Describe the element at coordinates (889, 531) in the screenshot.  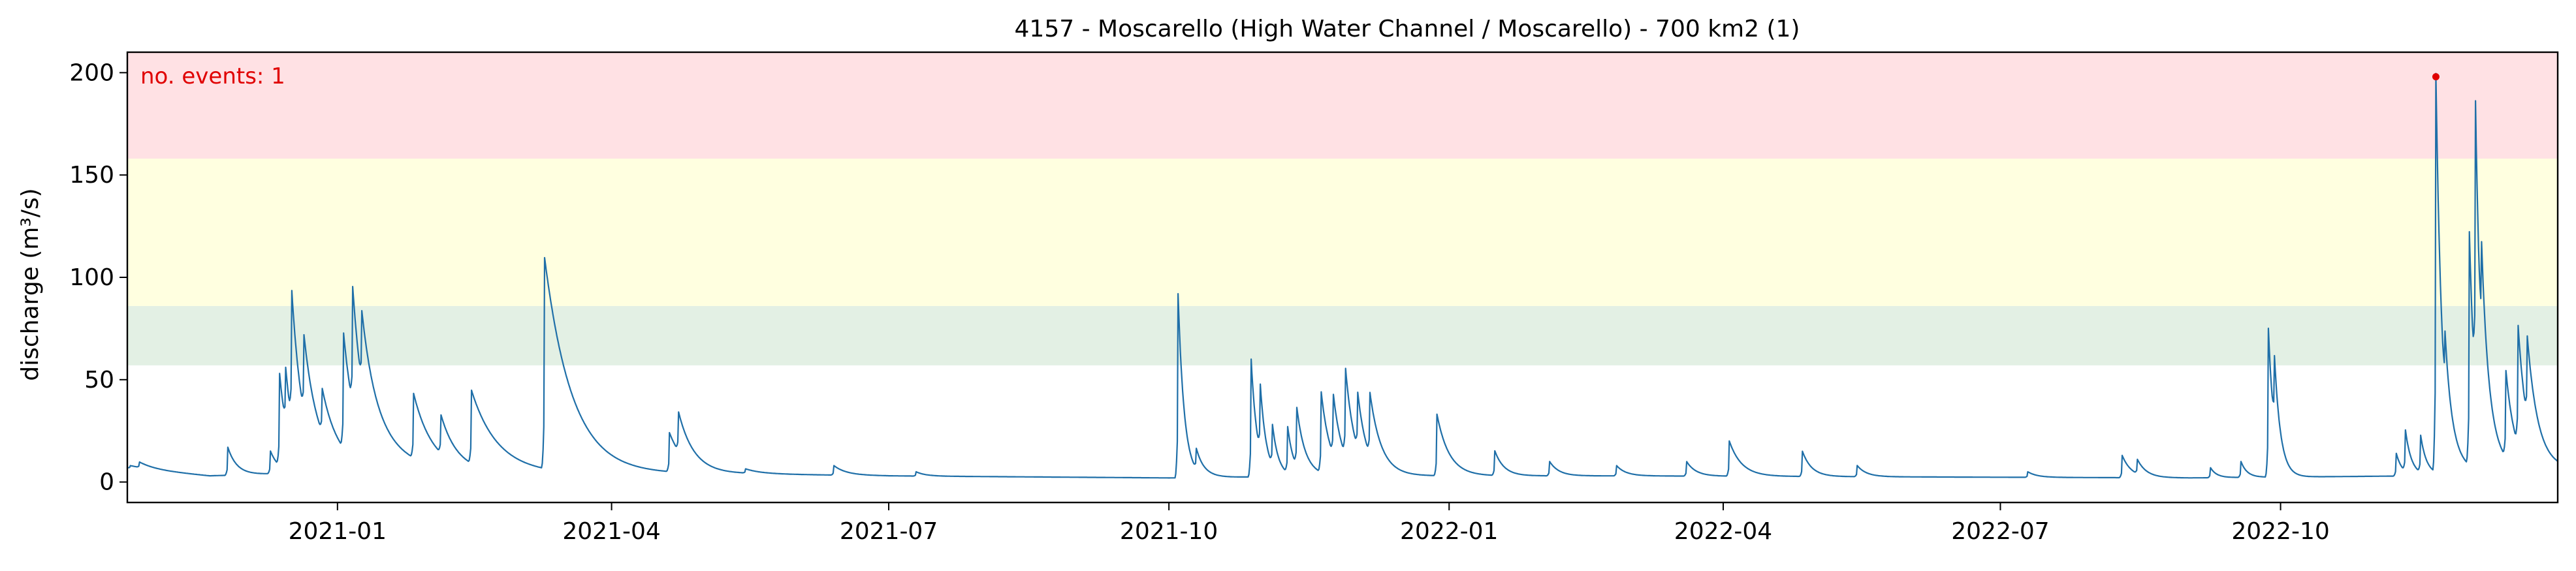
I see `x-tick-label: 2021-07` at that location.